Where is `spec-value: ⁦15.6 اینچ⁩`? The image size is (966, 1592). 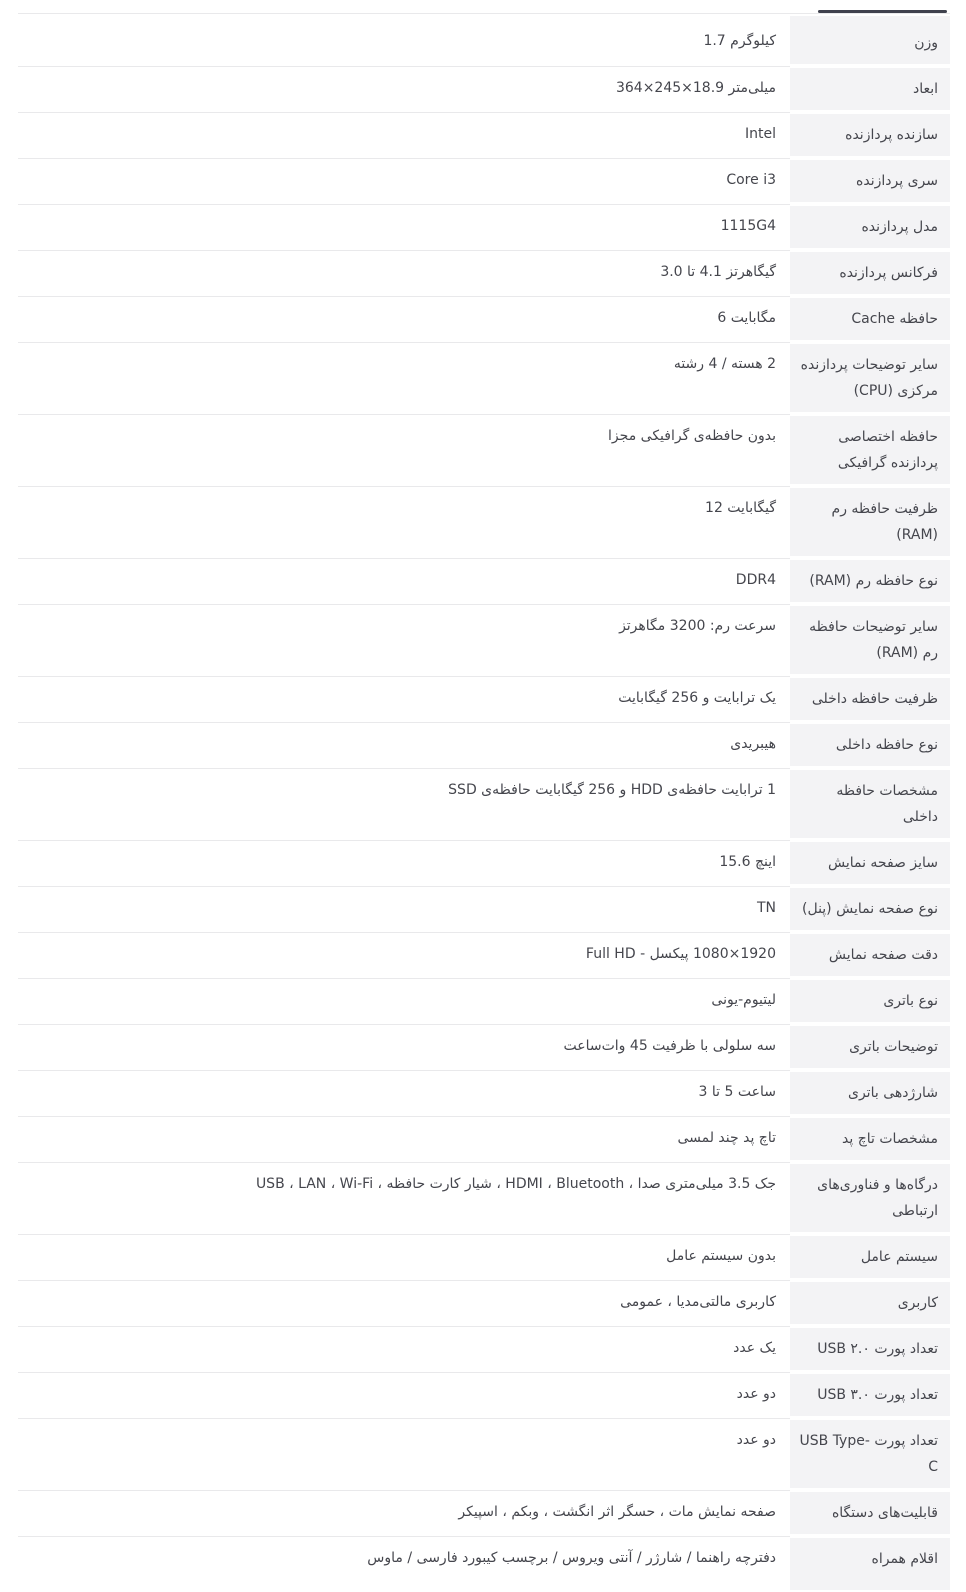 spec-value: ⁦15.6 اینچ⁩ is located at coordinates (404, 863).